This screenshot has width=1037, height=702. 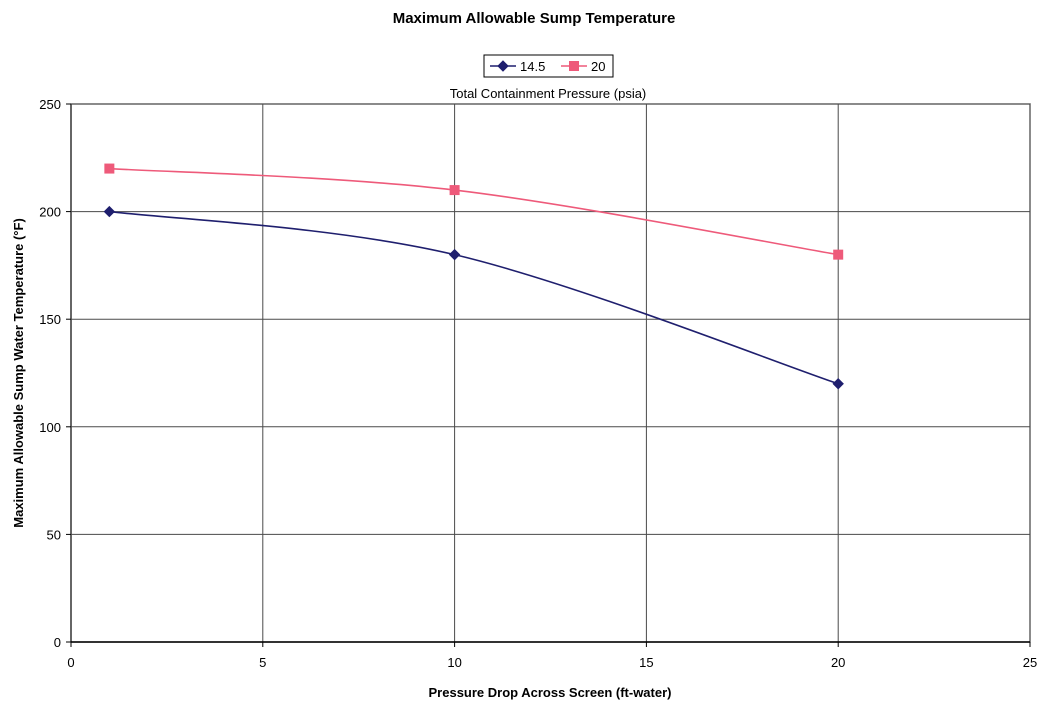 What do you see at coordinates (532, 66) in the screenshot?
I see `legend-label: 14.5` at bounding box center [532, 66].